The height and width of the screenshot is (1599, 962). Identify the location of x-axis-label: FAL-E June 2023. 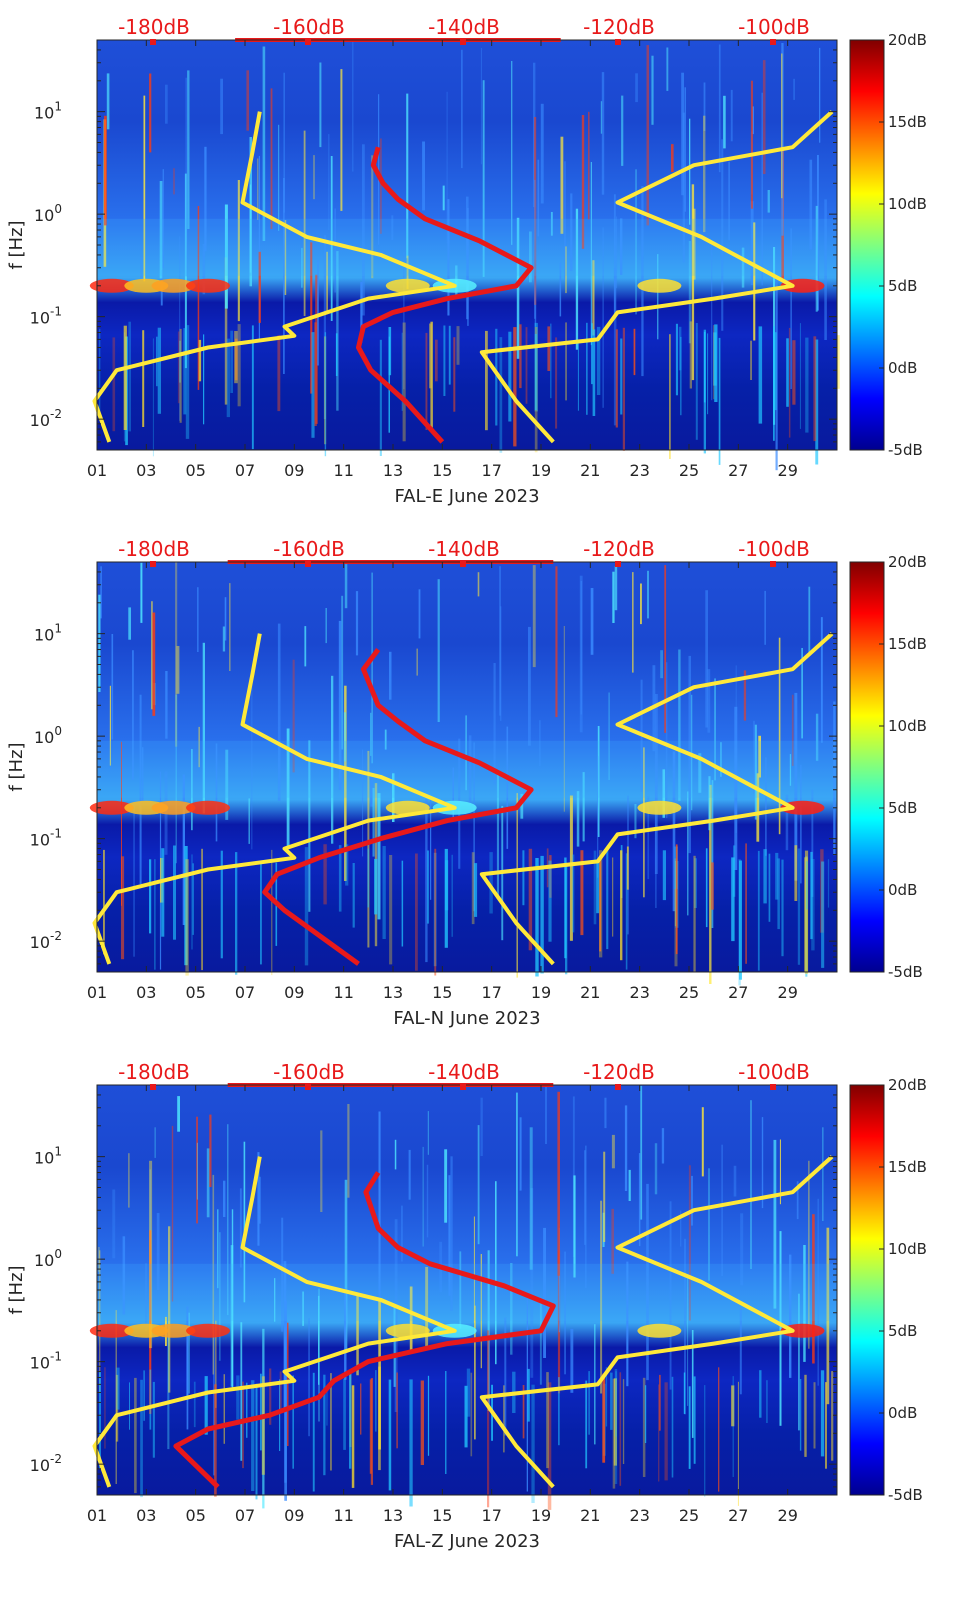
(466, 496).